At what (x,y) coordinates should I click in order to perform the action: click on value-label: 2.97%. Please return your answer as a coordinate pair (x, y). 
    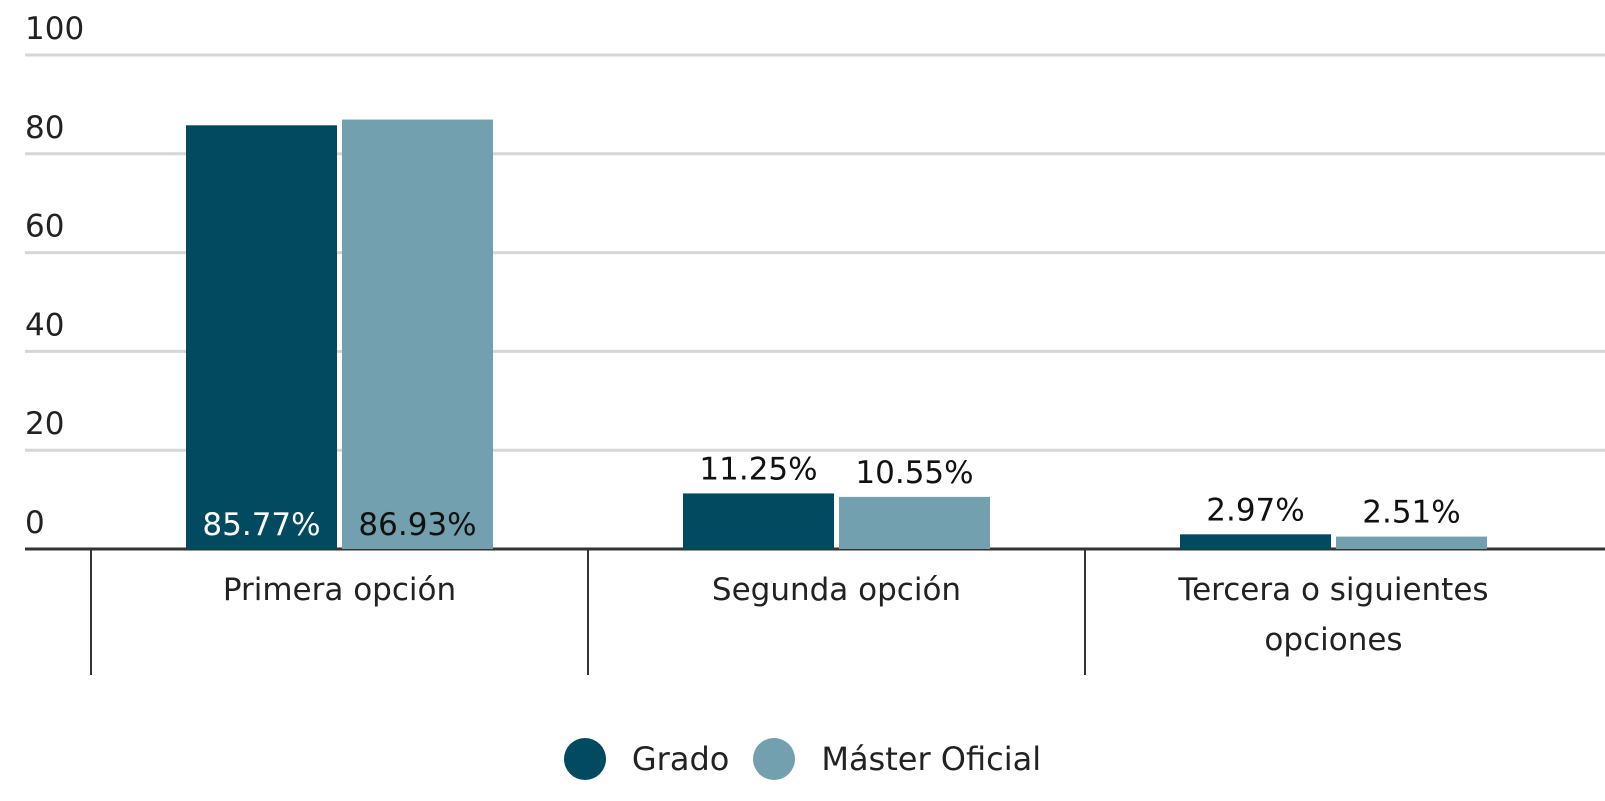
    Looking at the image, I should click on (1255, 510).